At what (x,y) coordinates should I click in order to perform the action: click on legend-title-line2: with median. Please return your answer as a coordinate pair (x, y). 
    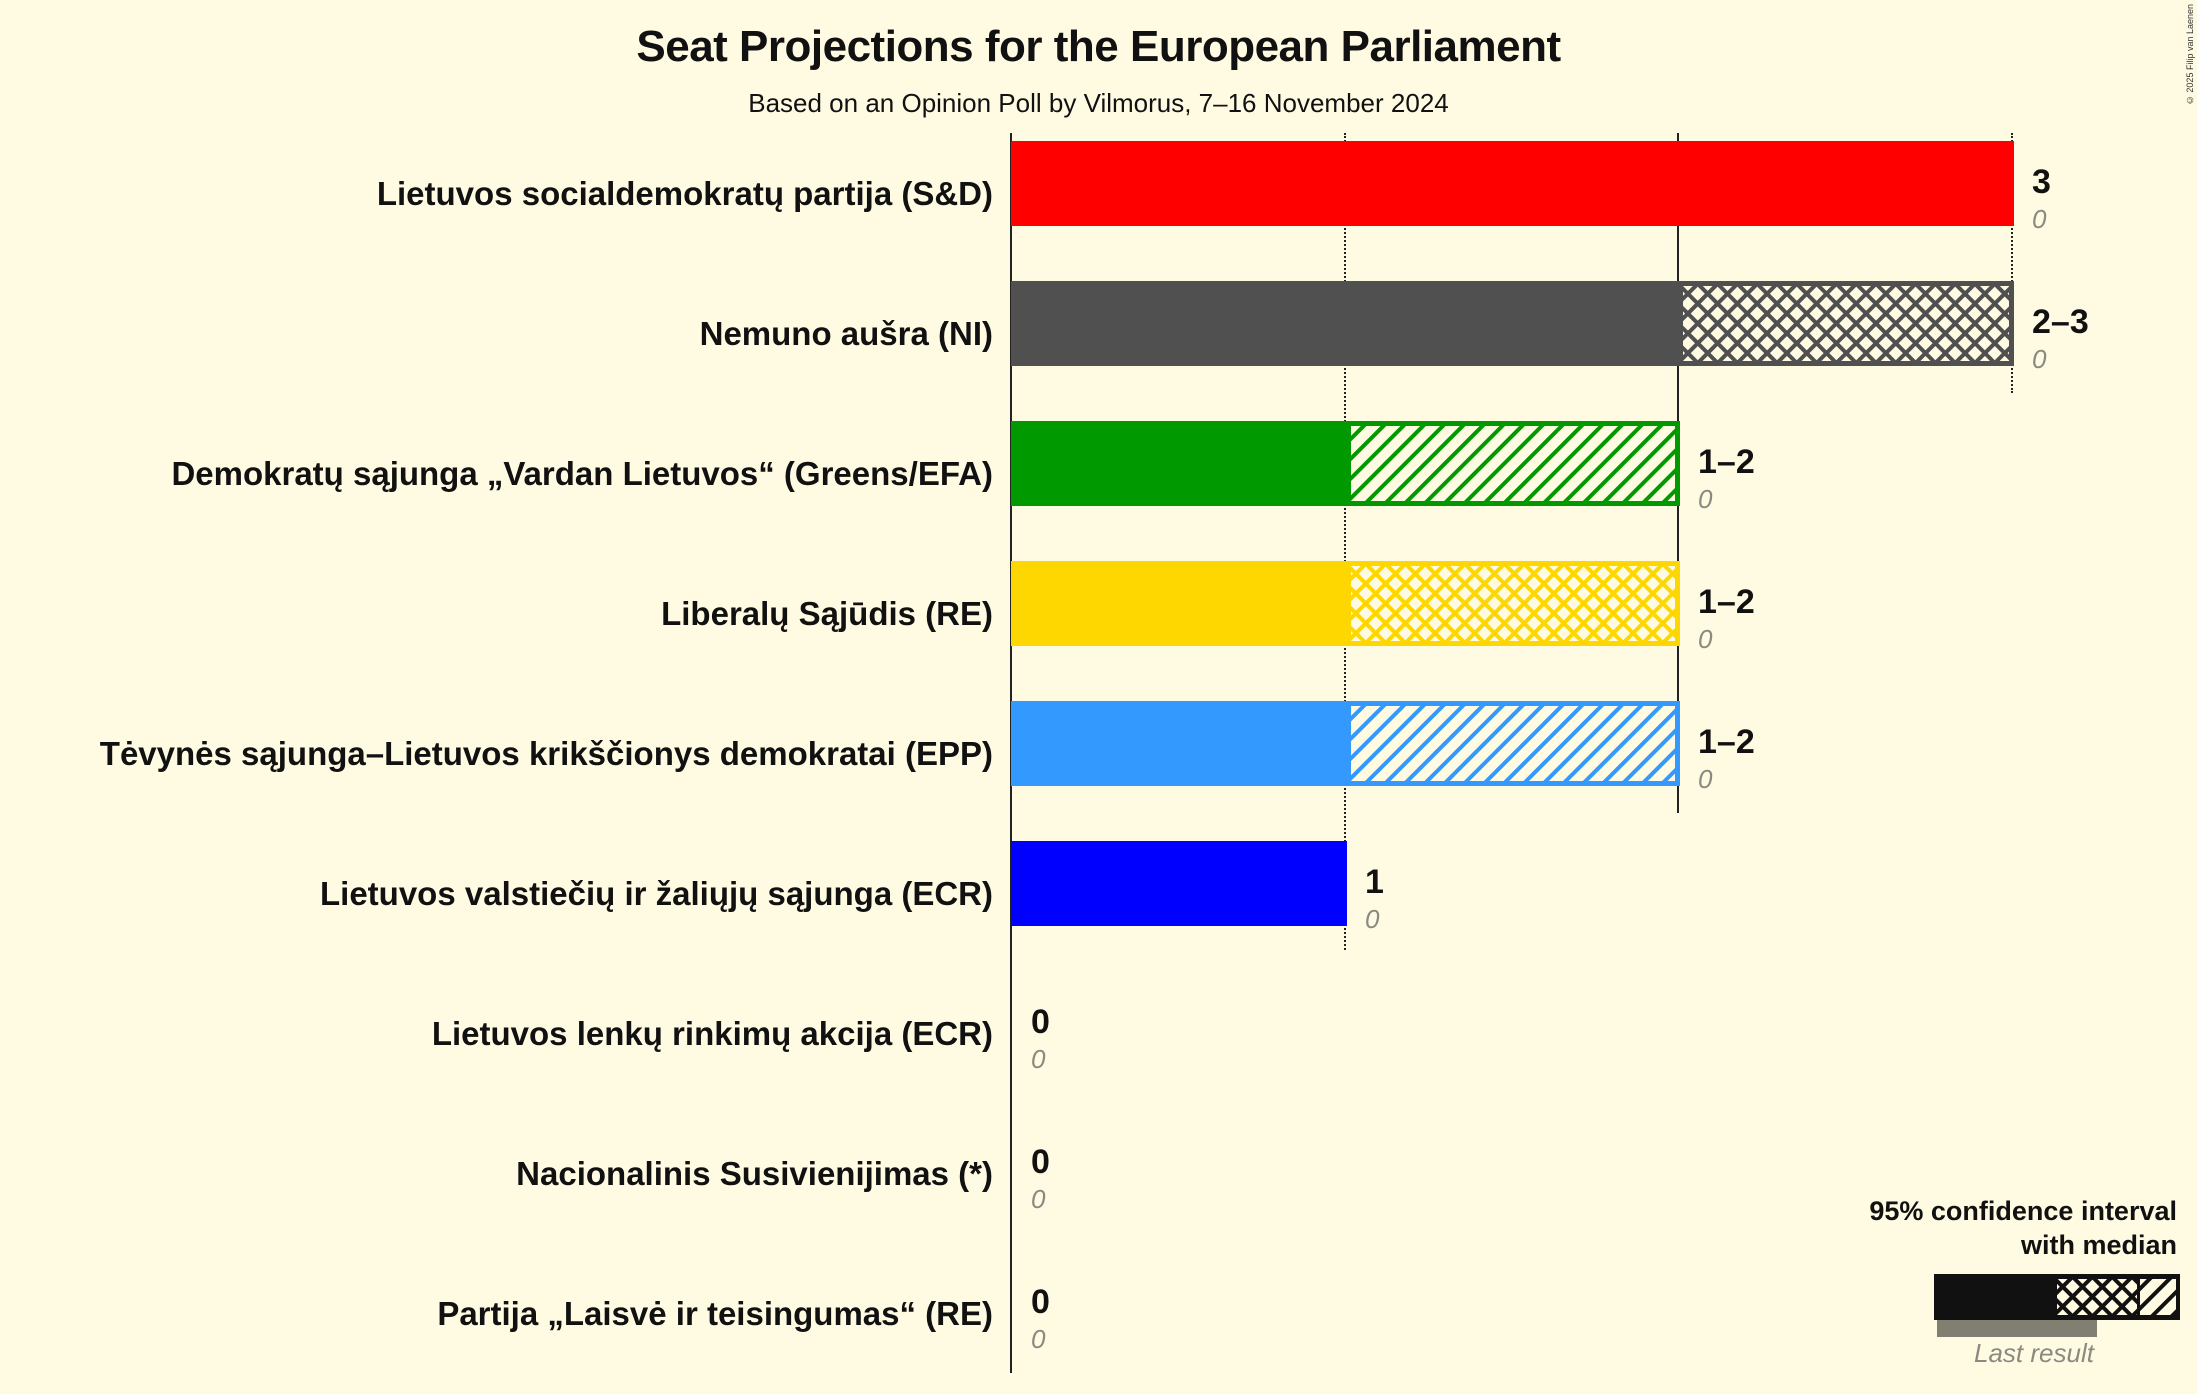
    Looking at the image, I should click on (2098, 1245).